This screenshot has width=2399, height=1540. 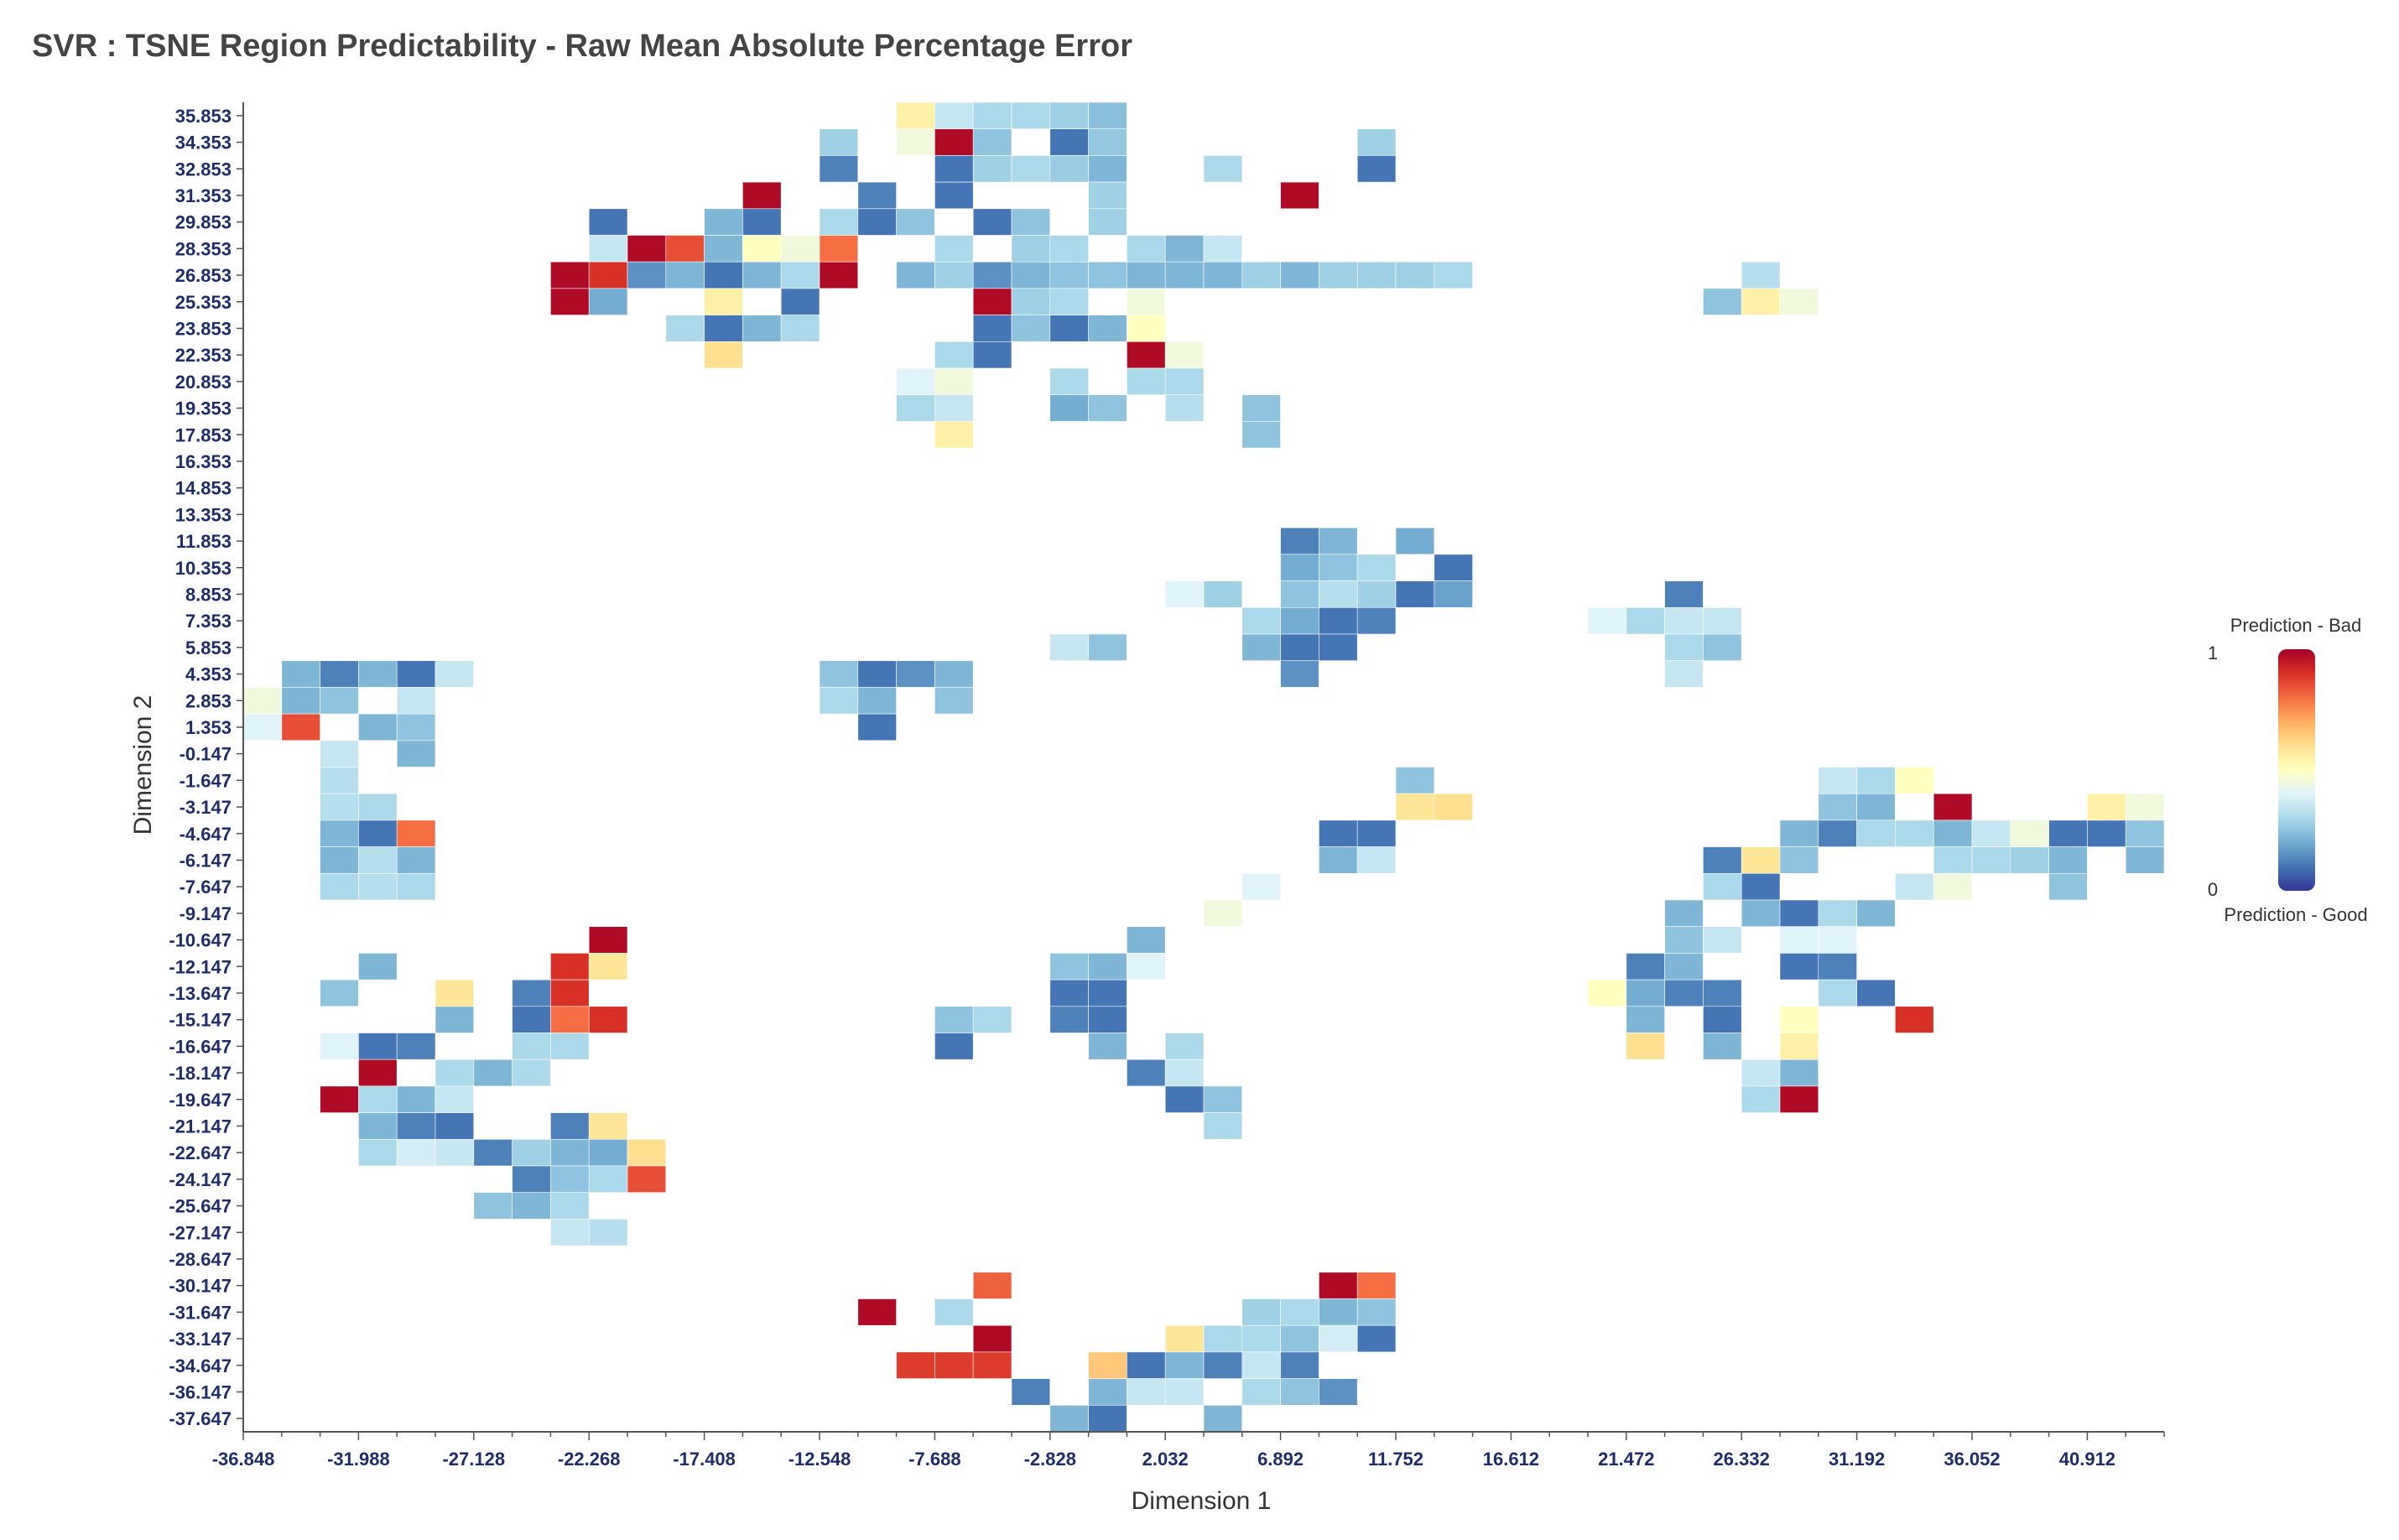 I want to click on y-tick-label: 7.353, so click(x=209, y=622).